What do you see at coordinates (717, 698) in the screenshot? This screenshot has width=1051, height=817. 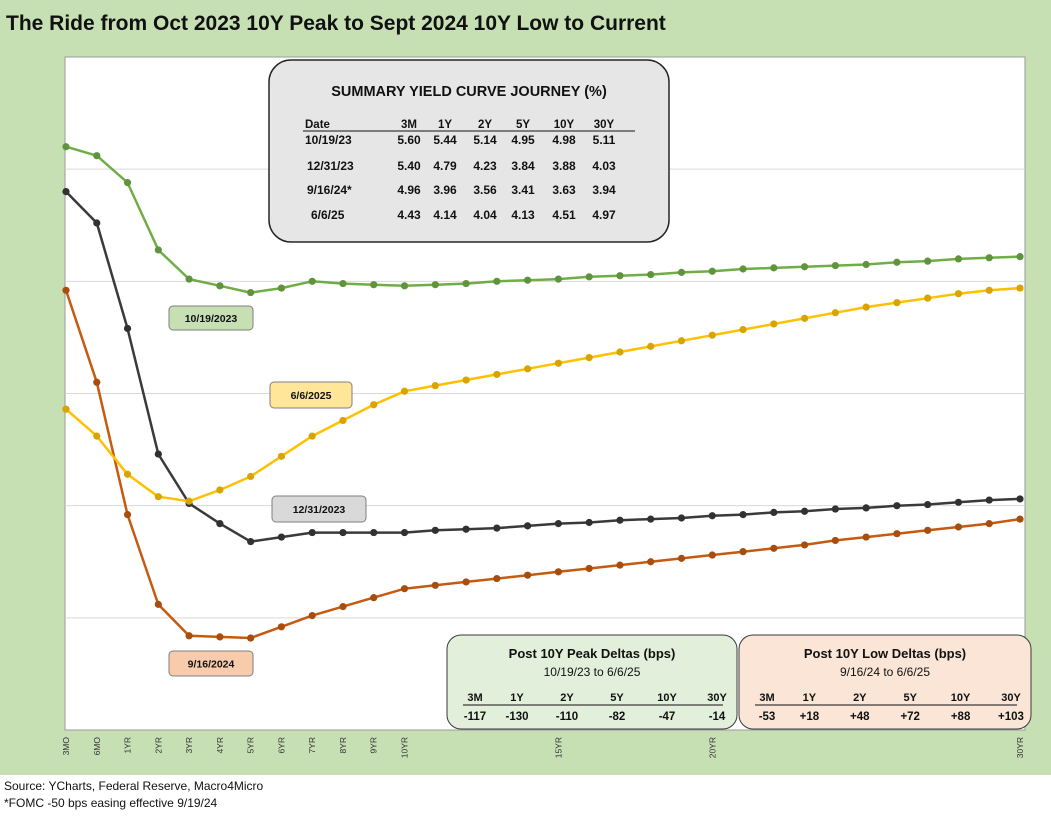 I see `deltas-header: 30Y` at bounding box center [717, 698].